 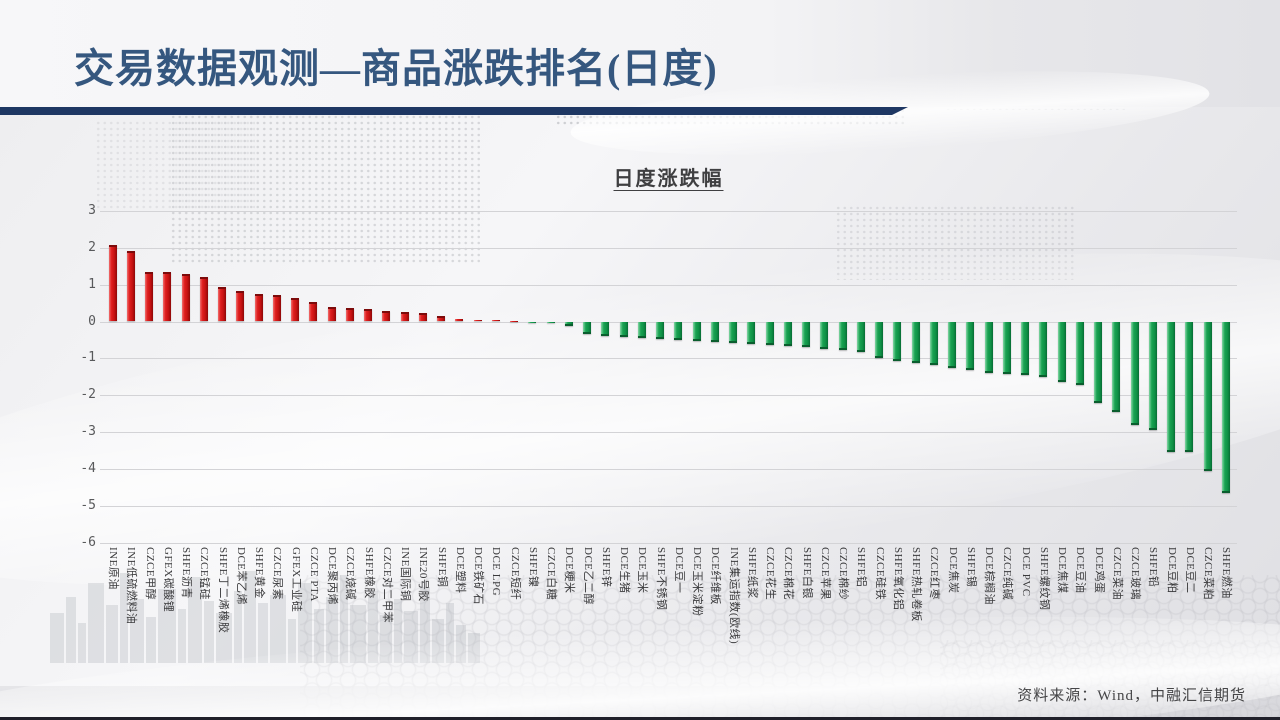 What do you see at coordinates (587, 576) in the screenshot?
I see `x-axis-label: DCE乙二醇` at bounding box center [587, 576].